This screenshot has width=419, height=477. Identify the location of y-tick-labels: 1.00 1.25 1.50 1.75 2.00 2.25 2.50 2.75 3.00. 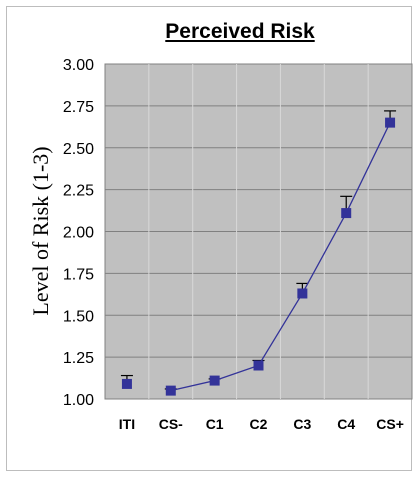
(78, 233).